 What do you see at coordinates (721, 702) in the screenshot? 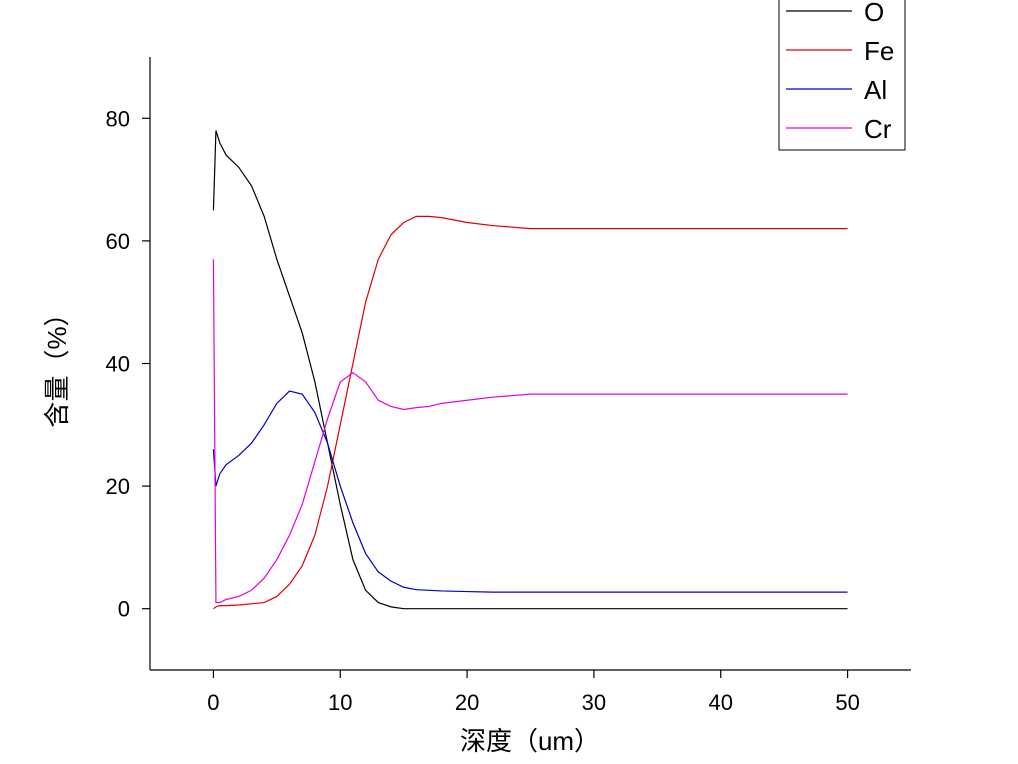
I see `x-tick-label: 40` at bounding box center [721, 702].